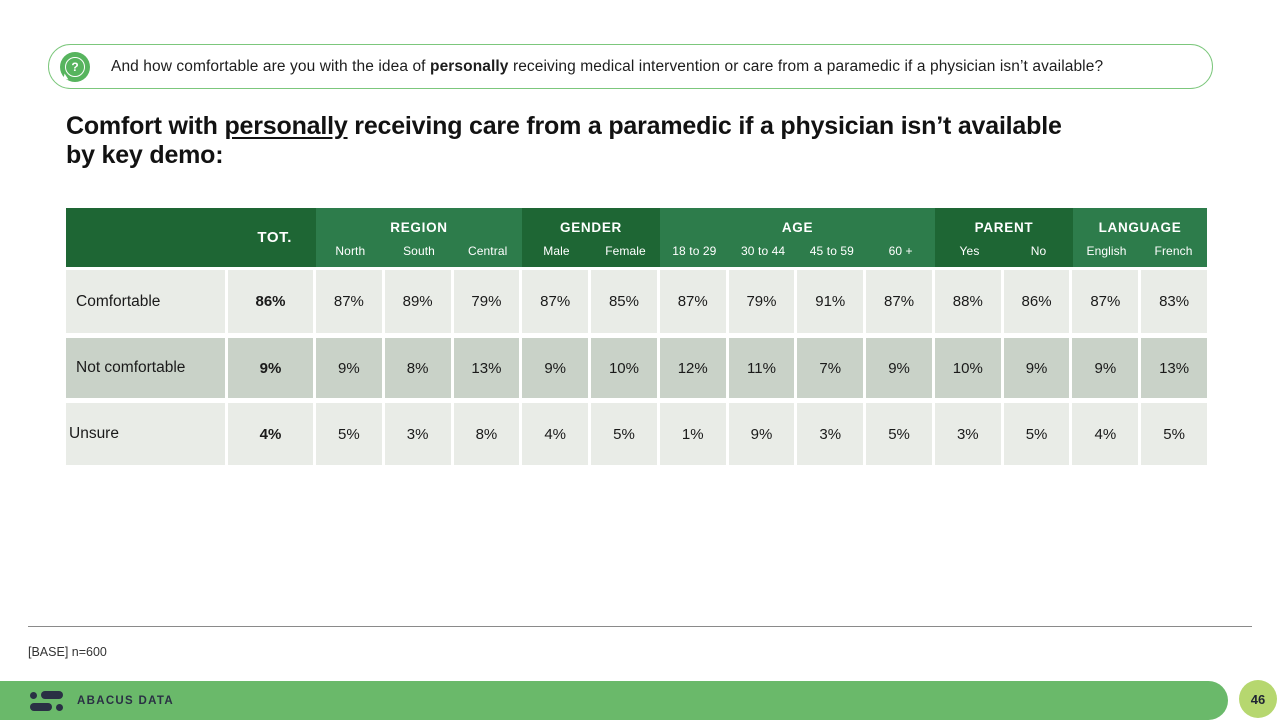  Describe the element at coordinates (1036, 301) in the screenshot. I see `table-cell: 86%` at that location.